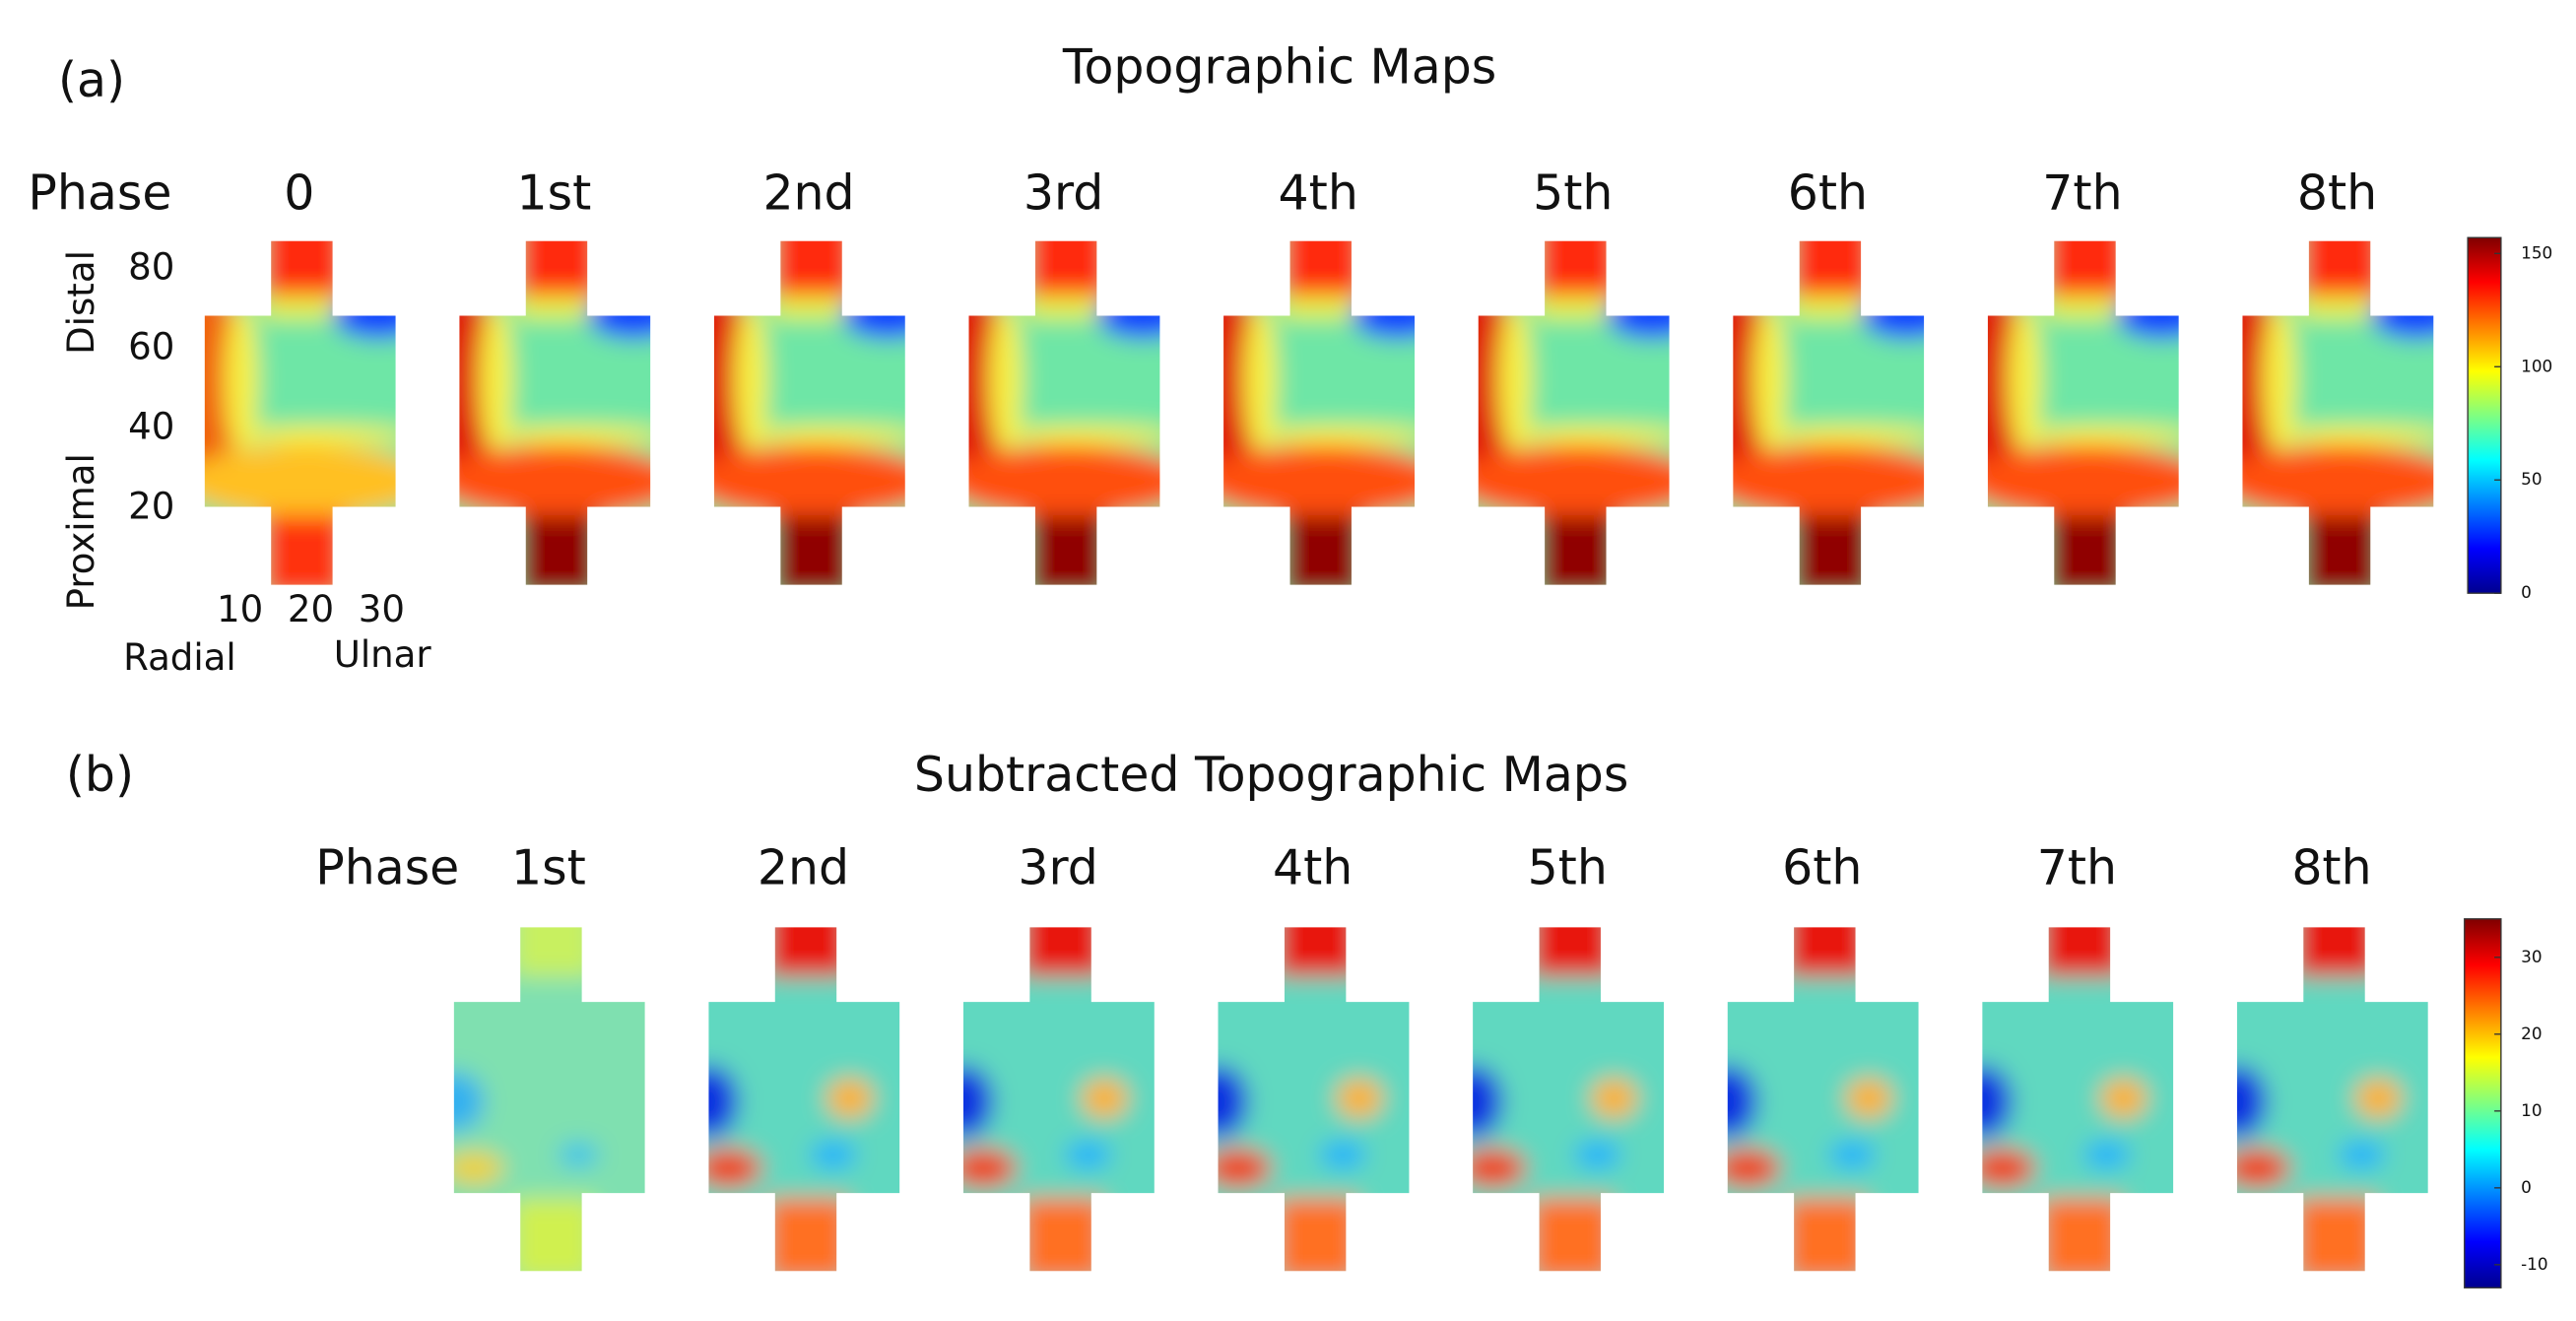  What do you see at coordinates (81, 531) in the screenshot?
I see `axis-label: Proximal` at bounding box center [81, 531].